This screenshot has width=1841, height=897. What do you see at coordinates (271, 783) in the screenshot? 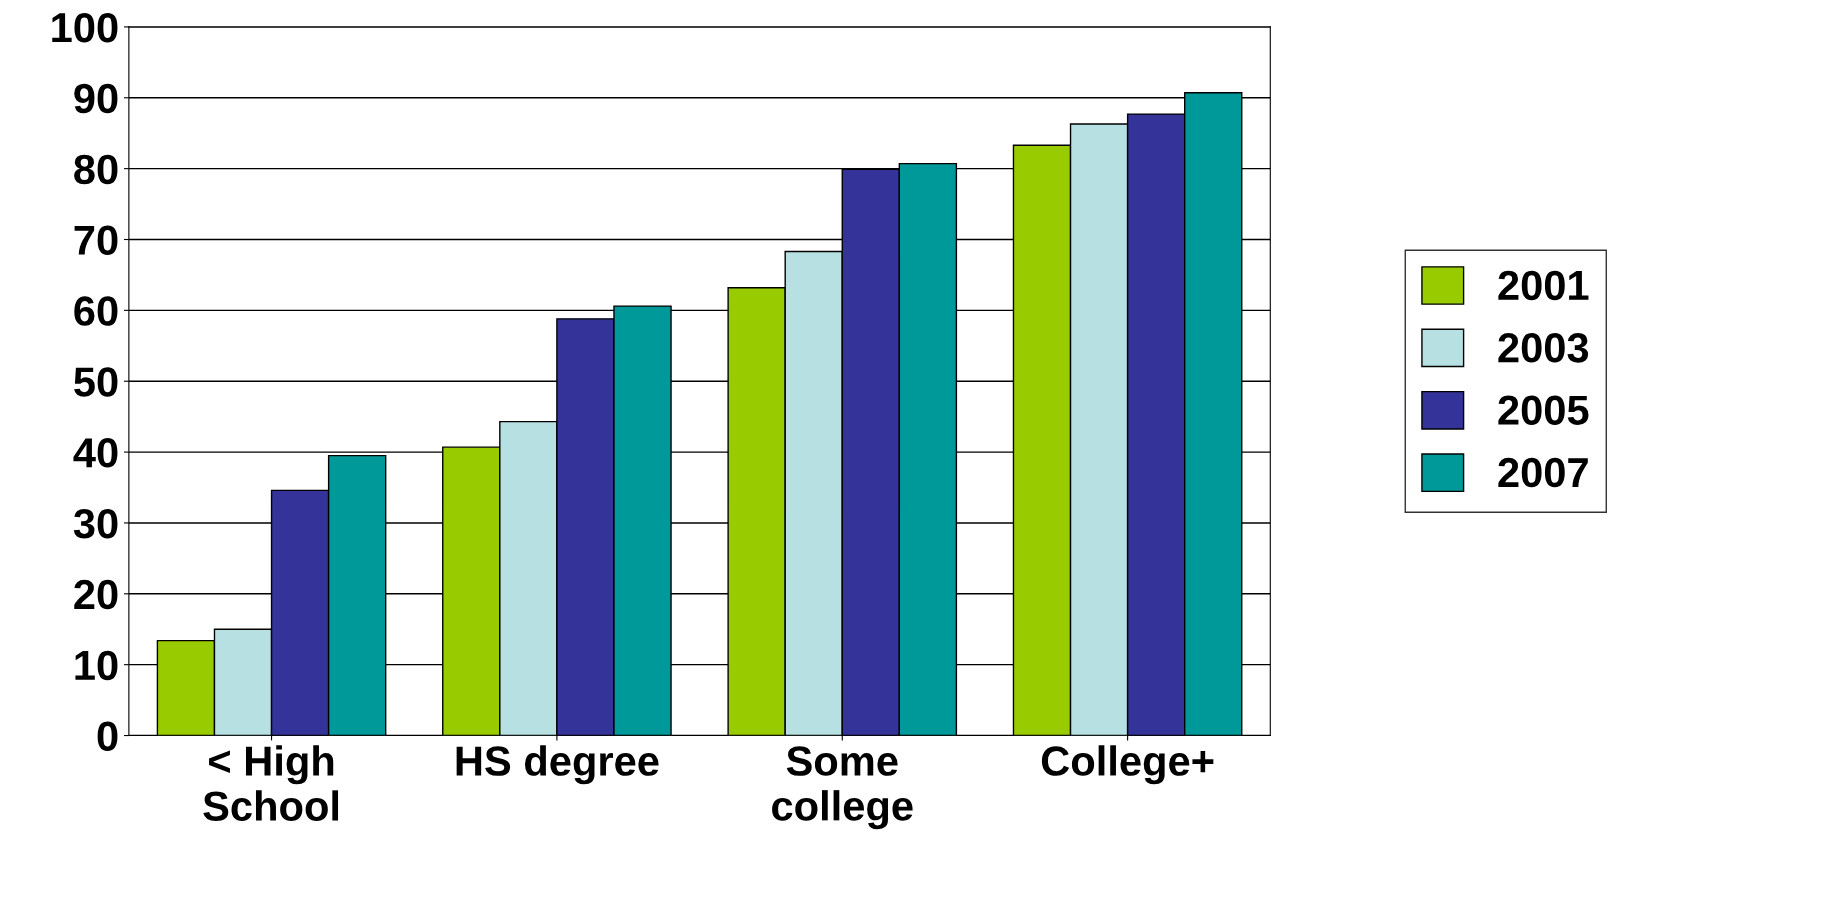
I see `x-tick-label: < High School` at bounding box center [271, 783].